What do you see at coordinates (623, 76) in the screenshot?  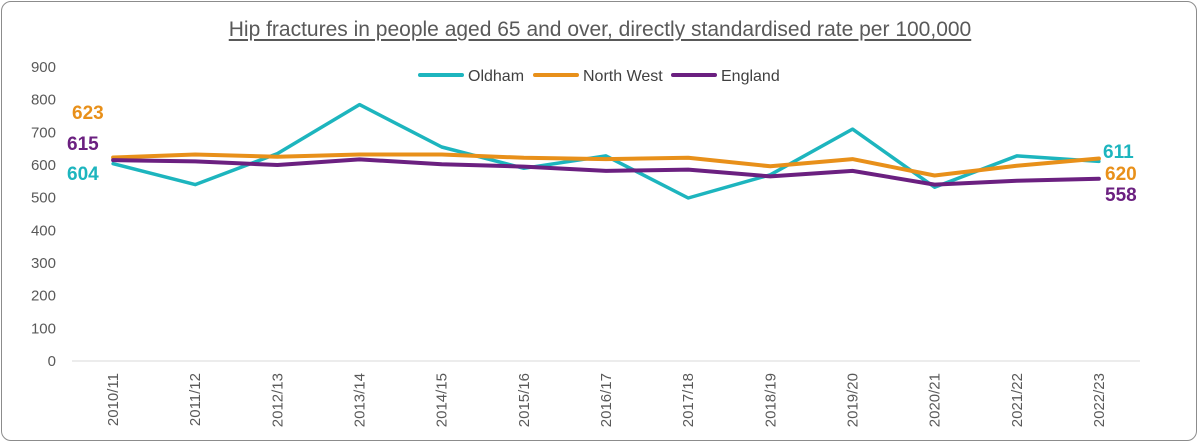 I see `legend-label-north-west: North West` at bounding box center [623, 76].